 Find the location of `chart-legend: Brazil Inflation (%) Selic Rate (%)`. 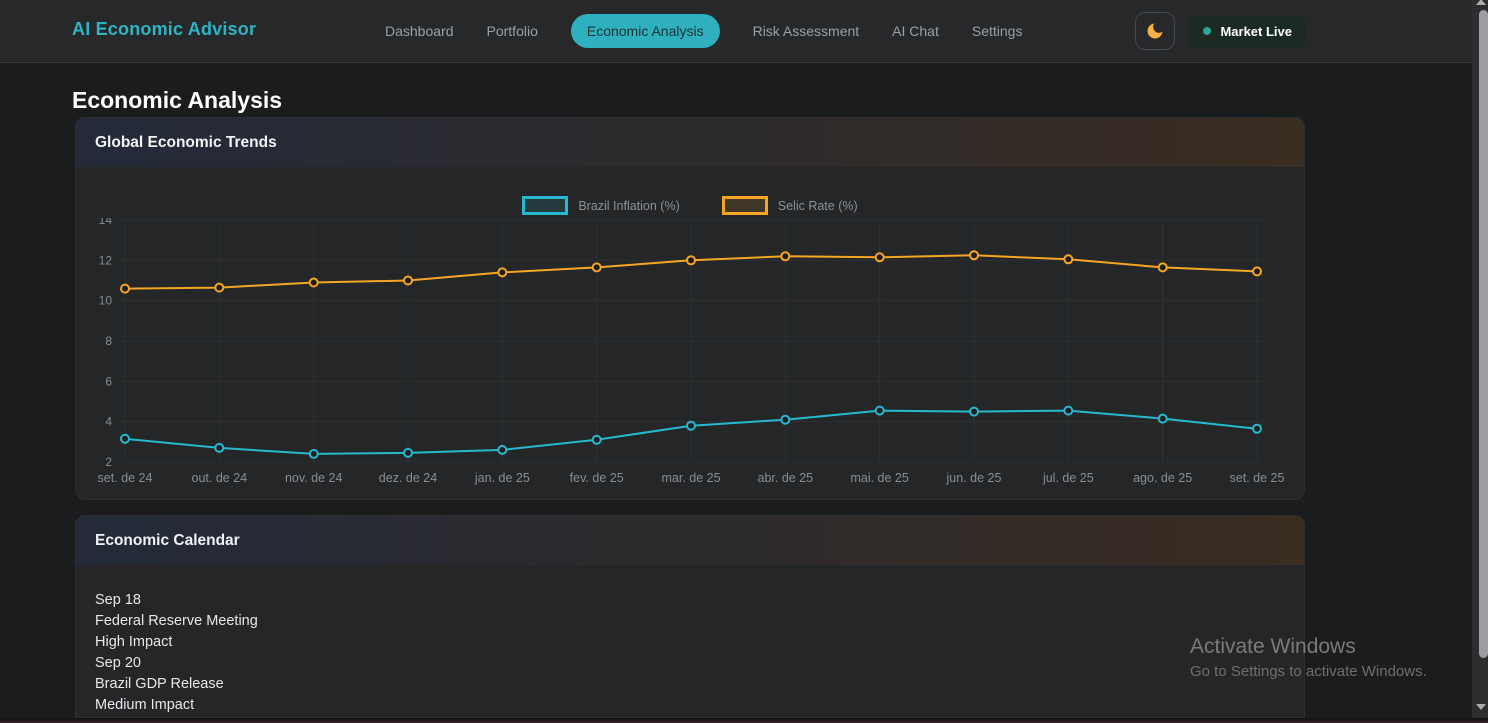

chart-legend: Brazil Inflation (%) Selic Rate (%) is located at coordinates (690, 205).